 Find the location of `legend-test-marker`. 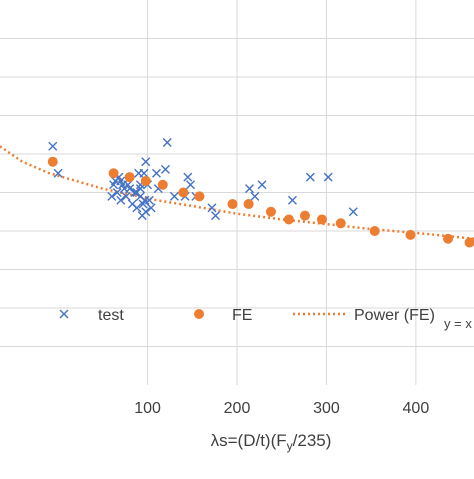

legend-test-marker is located at coordinates (64, 314).